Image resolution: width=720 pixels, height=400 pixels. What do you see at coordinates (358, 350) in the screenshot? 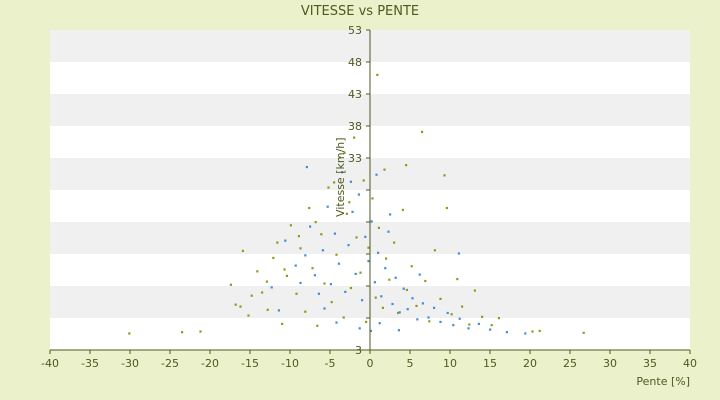
I see `y-tick-label: 3` at bounding box center [358, 350].